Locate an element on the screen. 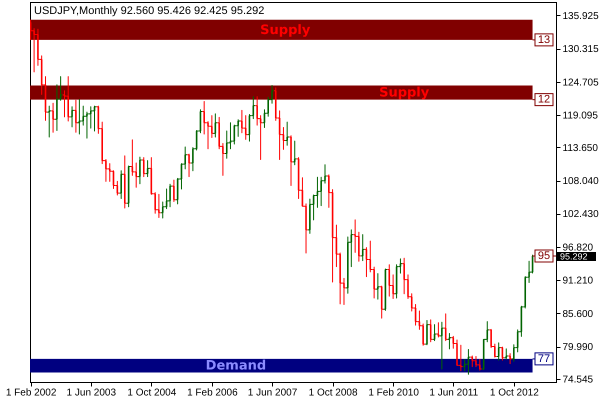 The height and width of the screenshot is (400, 600). y-tick-label: 108.040 is located at coordinates (581, 182).